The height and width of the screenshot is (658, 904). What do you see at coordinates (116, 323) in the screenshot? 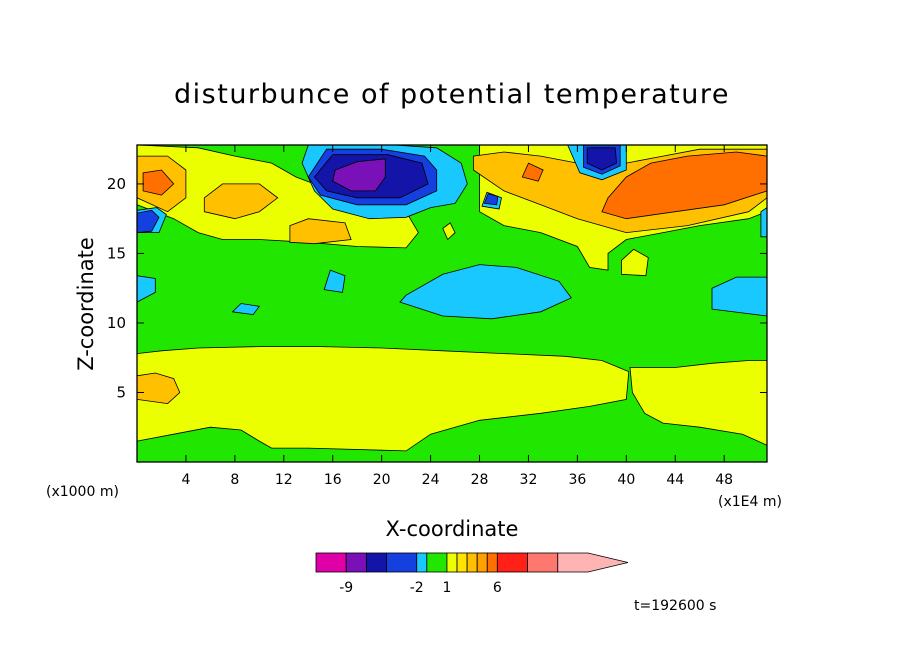
I see `y-tick-label: 10` at bounding box center [116, 323].